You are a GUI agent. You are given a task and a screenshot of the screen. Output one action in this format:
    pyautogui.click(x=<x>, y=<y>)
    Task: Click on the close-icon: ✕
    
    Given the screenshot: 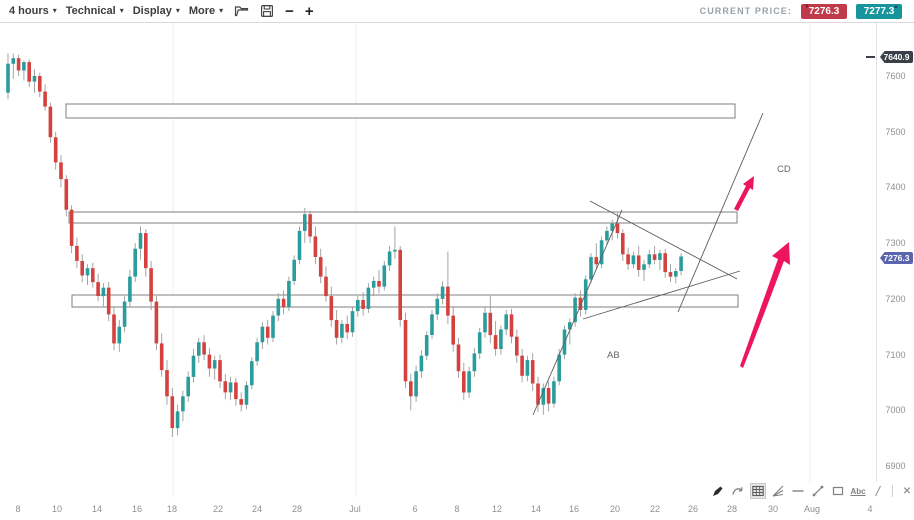 What is the action you would take?
    pyautogui.click(x=906, y=491)
    